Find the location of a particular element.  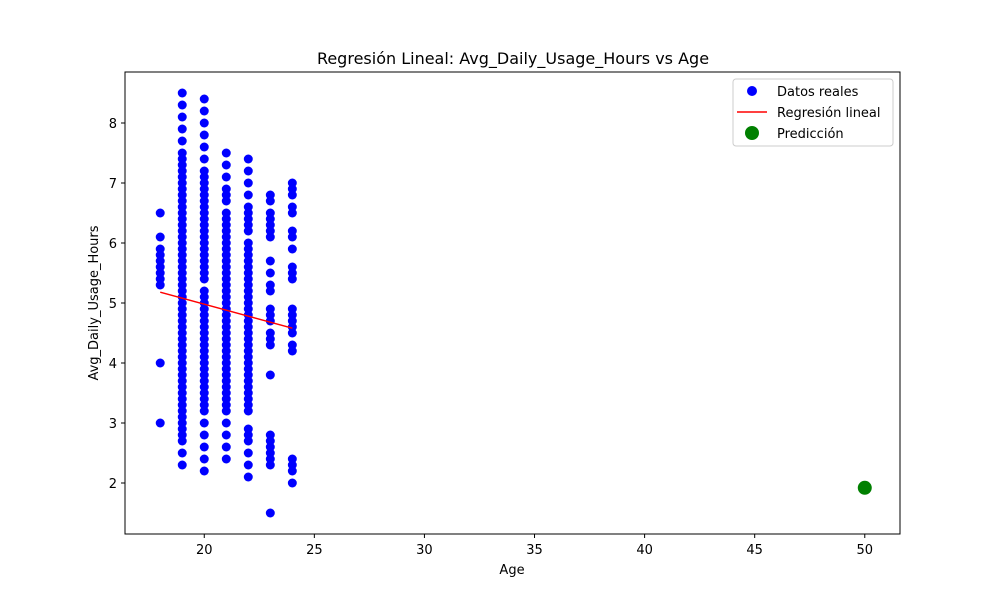

x-tick-label: 40 is located at coordinates (644, 550).